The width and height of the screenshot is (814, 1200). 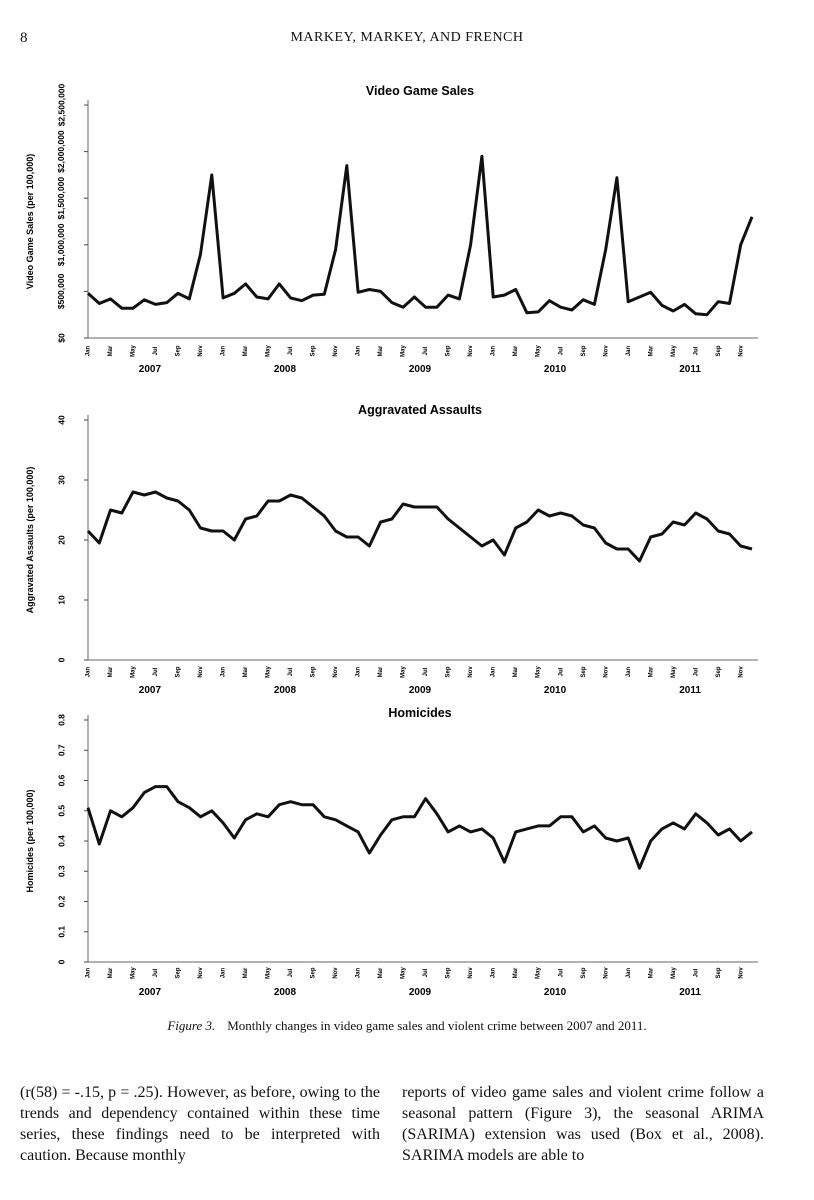 I want to click on aa-year-label: 2008, so click(x=285, y=690).